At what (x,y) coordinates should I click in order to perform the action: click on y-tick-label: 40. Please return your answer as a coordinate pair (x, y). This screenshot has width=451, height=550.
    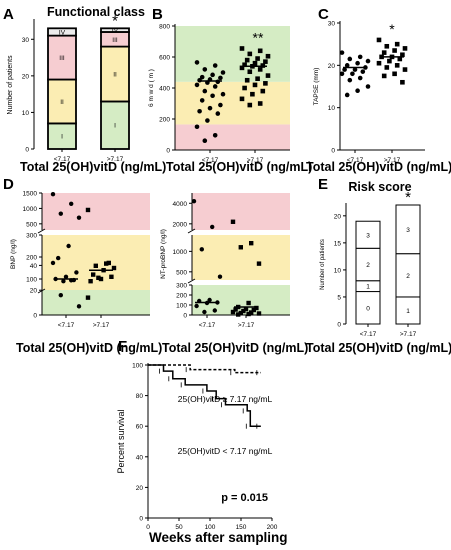
    Looking at the image, I should click on (34, 266).